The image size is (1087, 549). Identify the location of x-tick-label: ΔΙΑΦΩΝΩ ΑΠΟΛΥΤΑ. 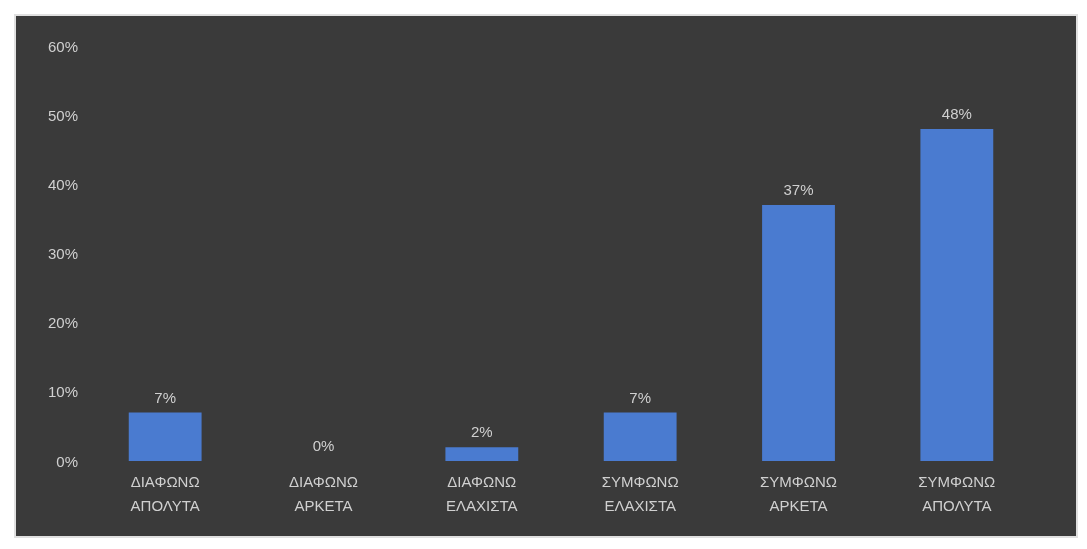
(165, 493).